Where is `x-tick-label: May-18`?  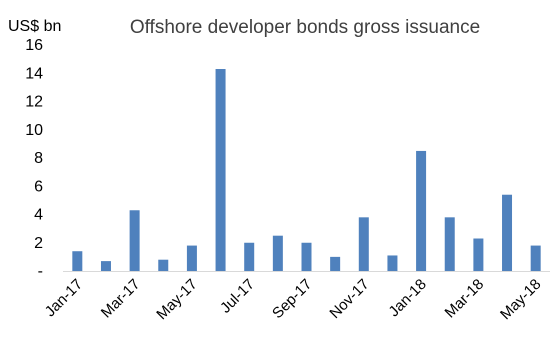
x-tick-label: May-18 is located at coordinates (520, 299).